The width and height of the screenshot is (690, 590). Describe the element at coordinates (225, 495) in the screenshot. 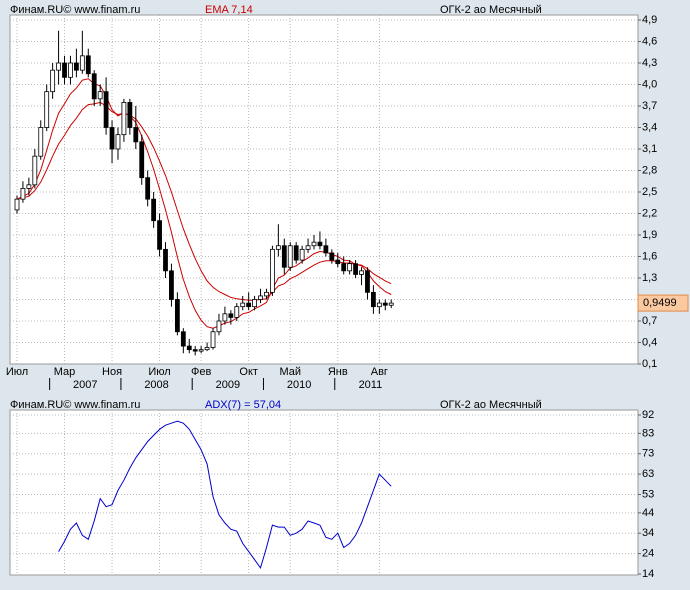

I see `adx-line` at that location.